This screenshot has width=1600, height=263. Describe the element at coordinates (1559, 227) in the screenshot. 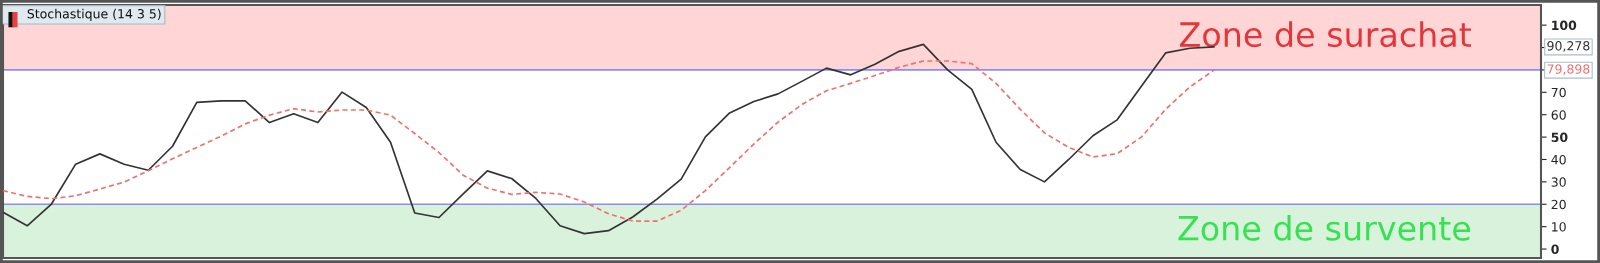

I see `y-tick-label: 10` at that location.